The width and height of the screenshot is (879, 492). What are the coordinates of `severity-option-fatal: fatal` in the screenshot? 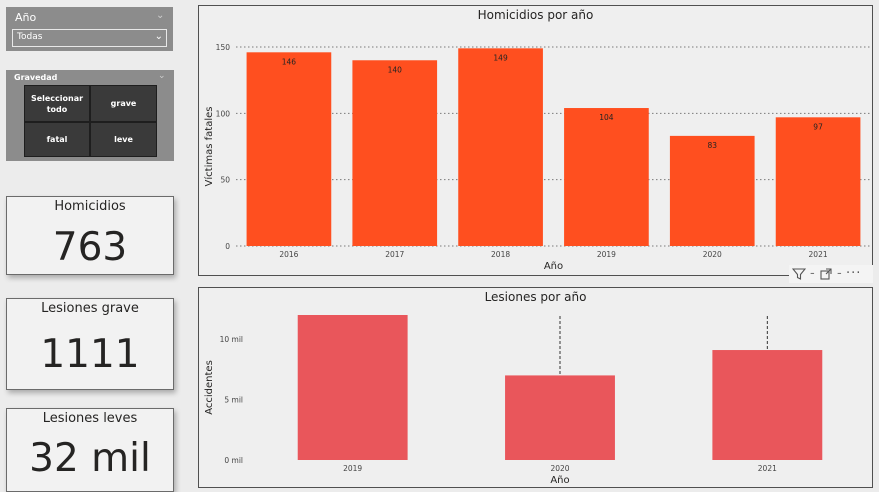 It's located at (57, 139).